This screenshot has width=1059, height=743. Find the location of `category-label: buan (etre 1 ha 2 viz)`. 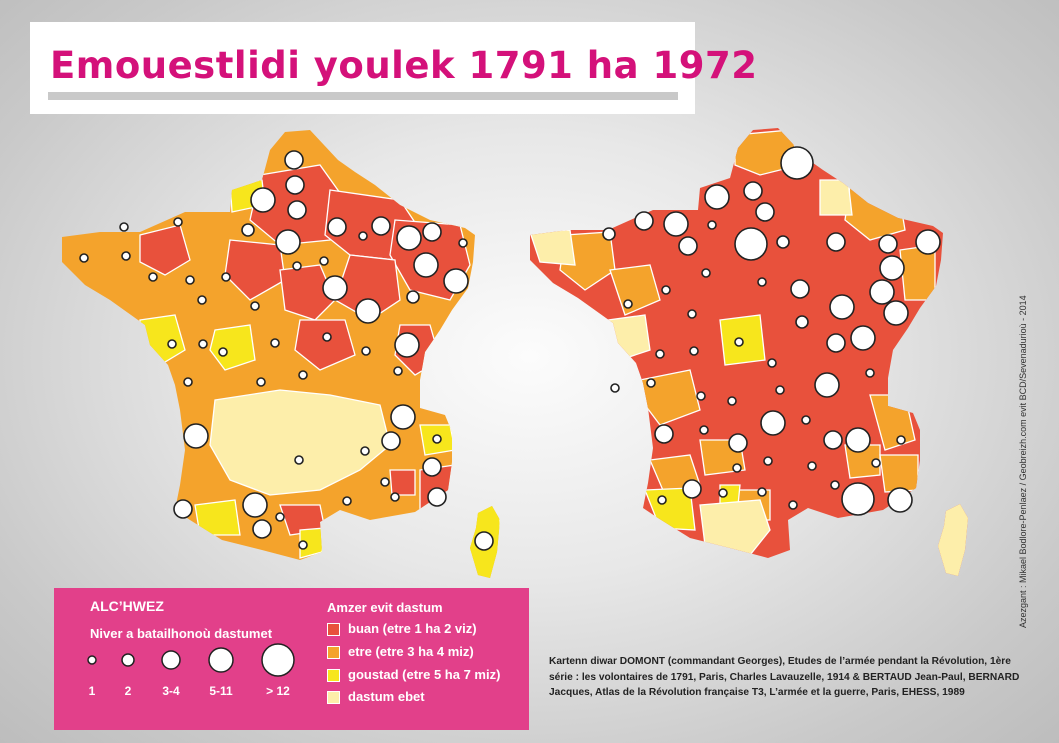

category-label: buan (etre 1 ha 2 viz) is located at coordinates (412, 628).